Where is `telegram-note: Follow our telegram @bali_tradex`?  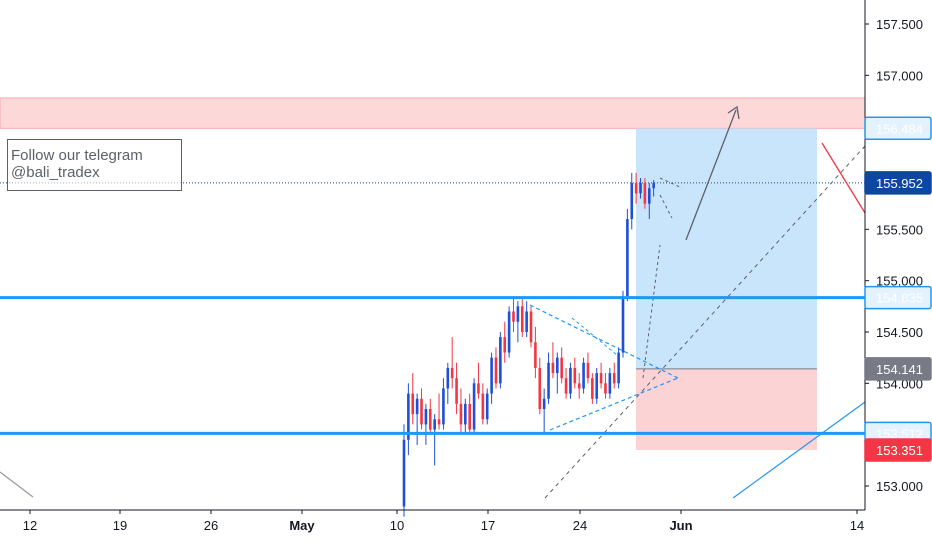 telegram-note: Follow our telegram @bali_tradex is located at coordinates (94, 165).